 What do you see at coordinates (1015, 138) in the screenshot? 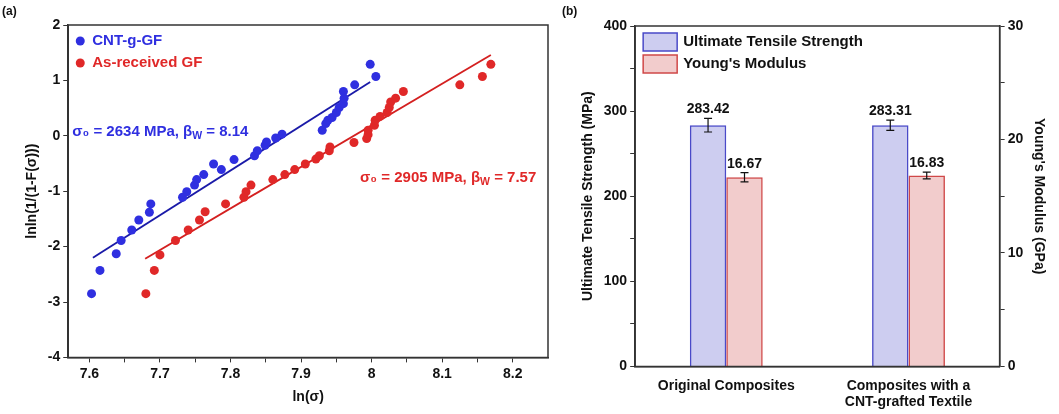
I see `y2-tick-label: 20` at bounding box center [1015, 138].